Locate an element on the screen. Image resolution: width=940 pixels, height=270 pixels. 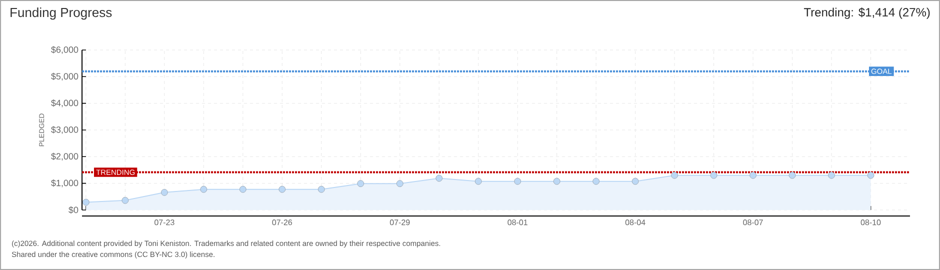
chart-subtitle: Trending: $1,414 (27%) is located at coordinates (867, 13).